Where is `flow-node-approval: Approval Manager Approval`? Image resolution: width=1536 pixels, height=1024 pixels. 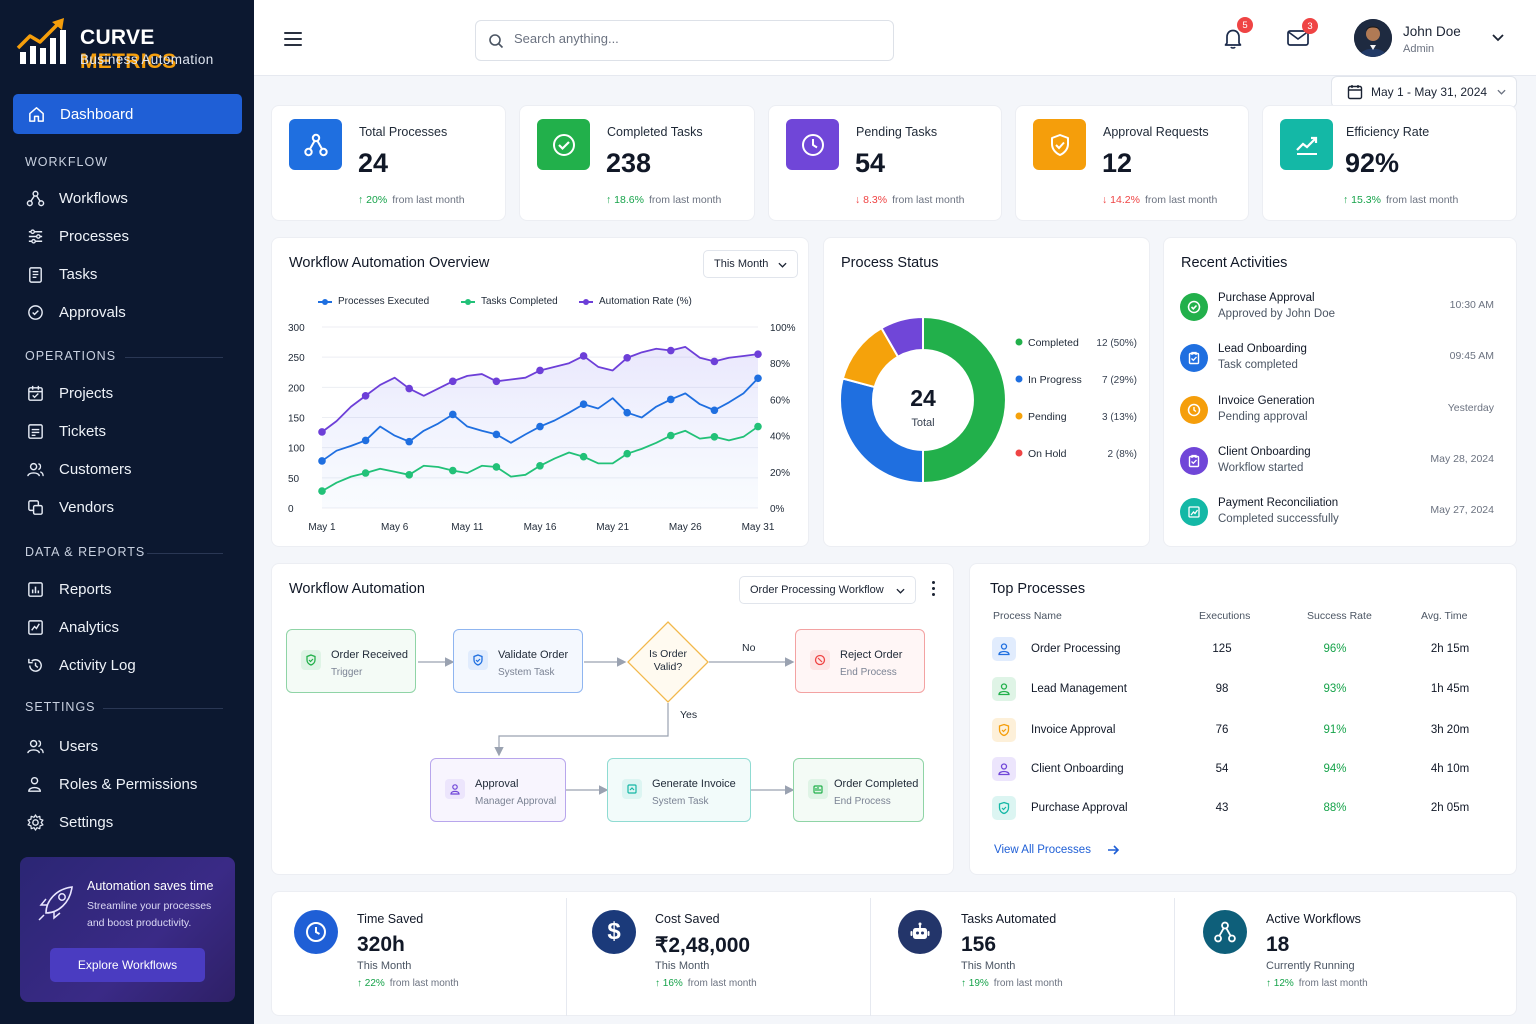 flow-node-approval: Approval Manager Approval is located at coordinates (498, 790).